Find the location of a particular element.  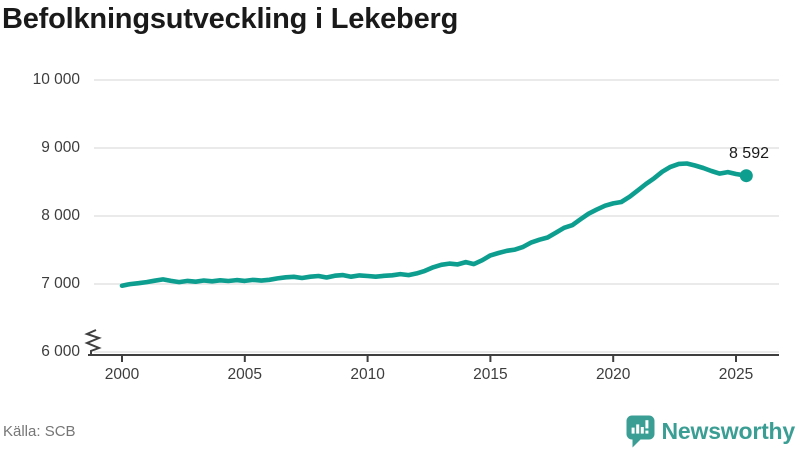

newsworthy-wordmark: Newsworthy is located at coordinates (728, 430).